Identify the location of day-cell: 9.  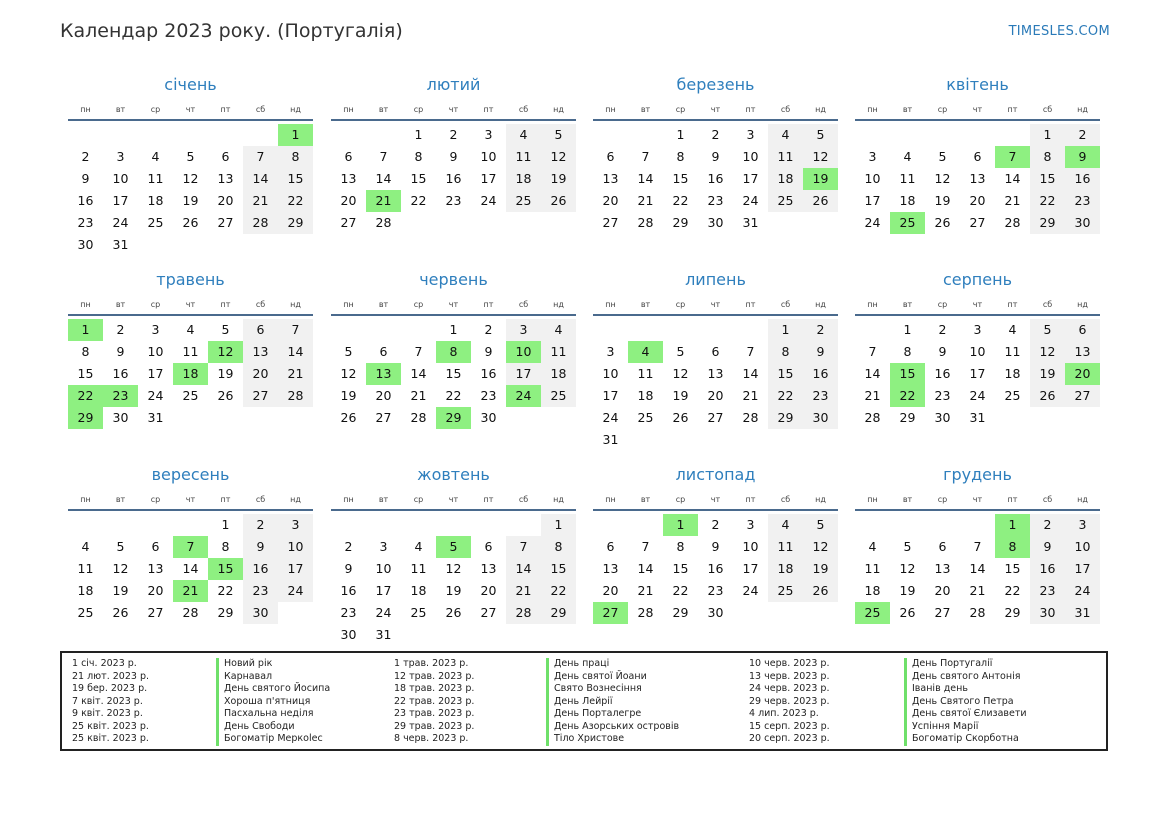
(820, 352).